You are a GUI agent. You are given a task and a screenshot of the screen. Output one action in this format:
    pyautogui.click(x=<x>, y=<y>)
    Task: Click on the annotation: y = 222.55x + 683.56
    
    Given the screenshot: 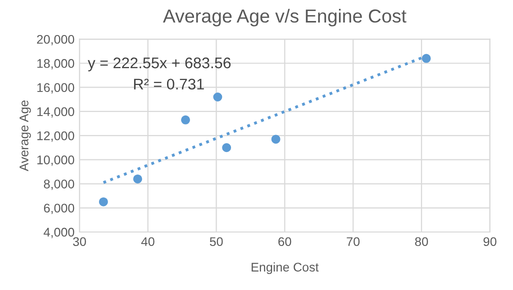 What is the action you would take?
    pyautogui.click(x=159, y=65)
    